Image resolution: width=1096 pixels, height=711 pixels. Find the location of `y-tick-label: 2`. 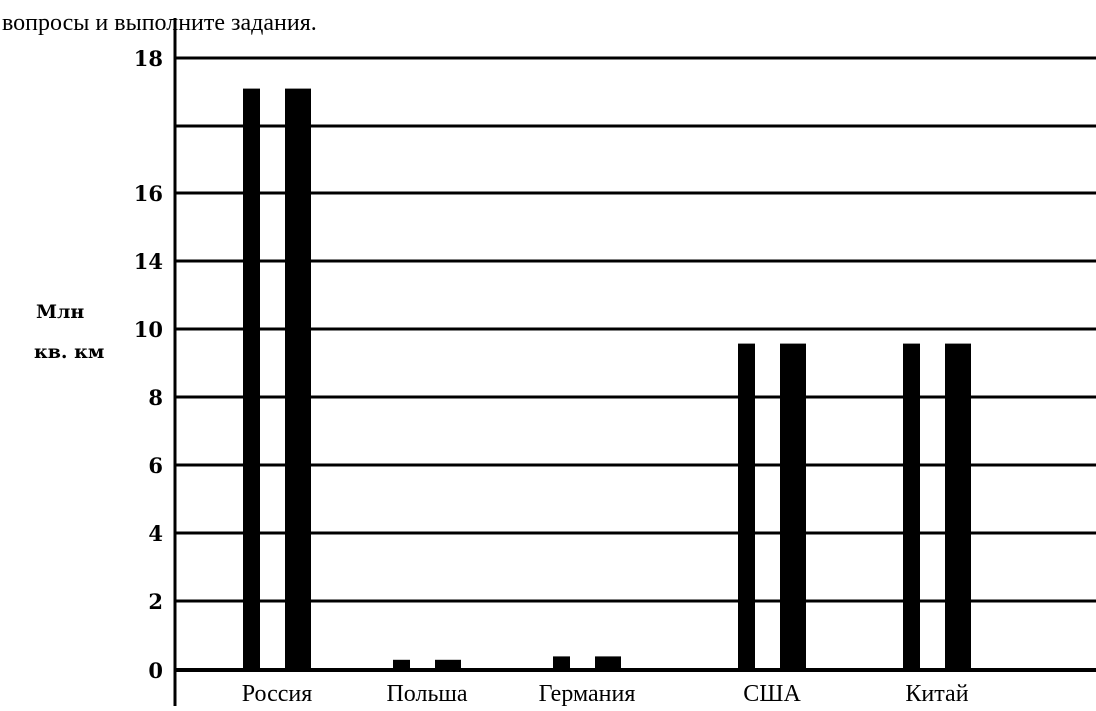

y-tick-label: 2 is located at coordinates (155, 601).